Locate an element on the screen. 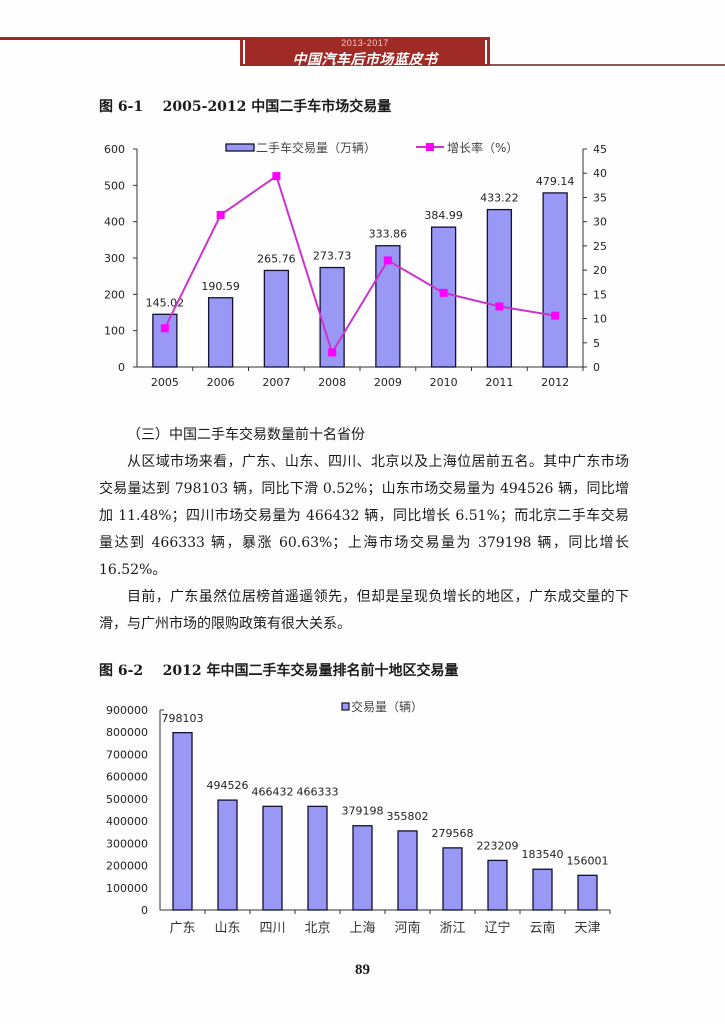  x-axis-year-label: 2011 is located at coordinates (499, 382).